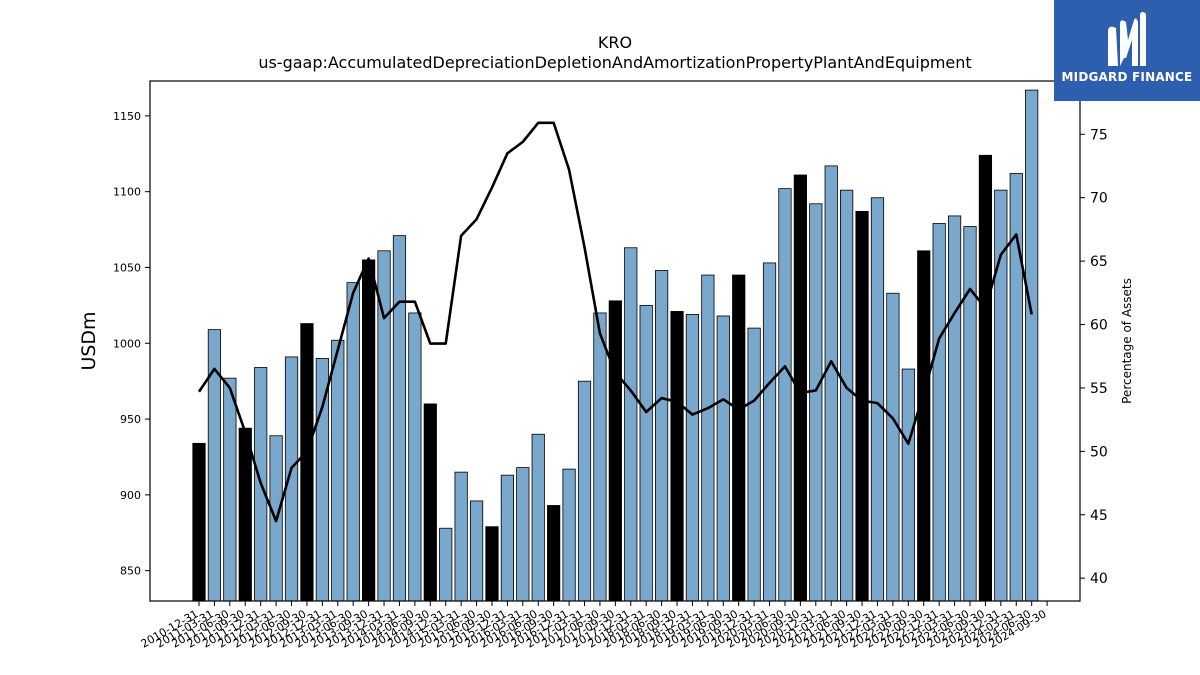  I want to click on y-axis-left: 850 900 950 1000 1050 1100 1150, so click(131, 344).